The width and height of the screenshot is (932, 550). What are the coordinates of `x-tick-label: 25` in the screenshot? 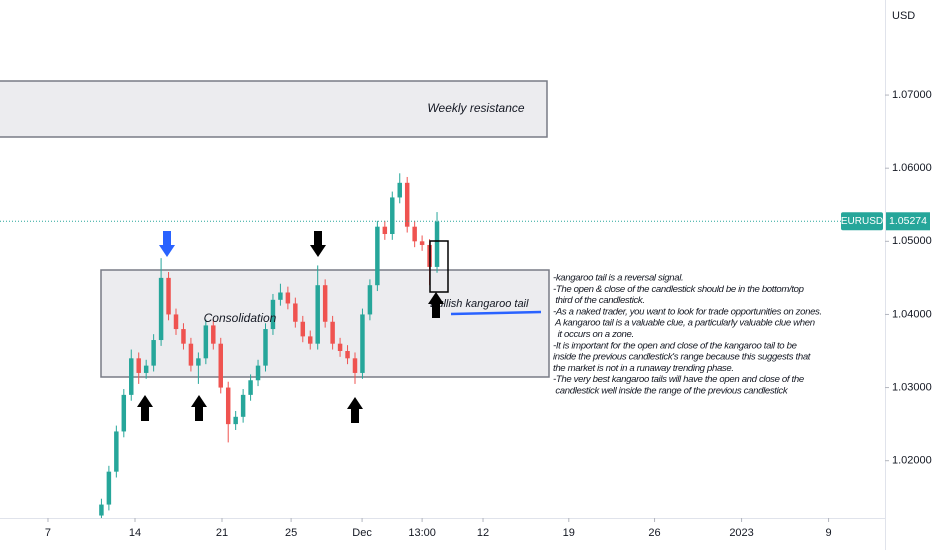 It's located at (291, 533).